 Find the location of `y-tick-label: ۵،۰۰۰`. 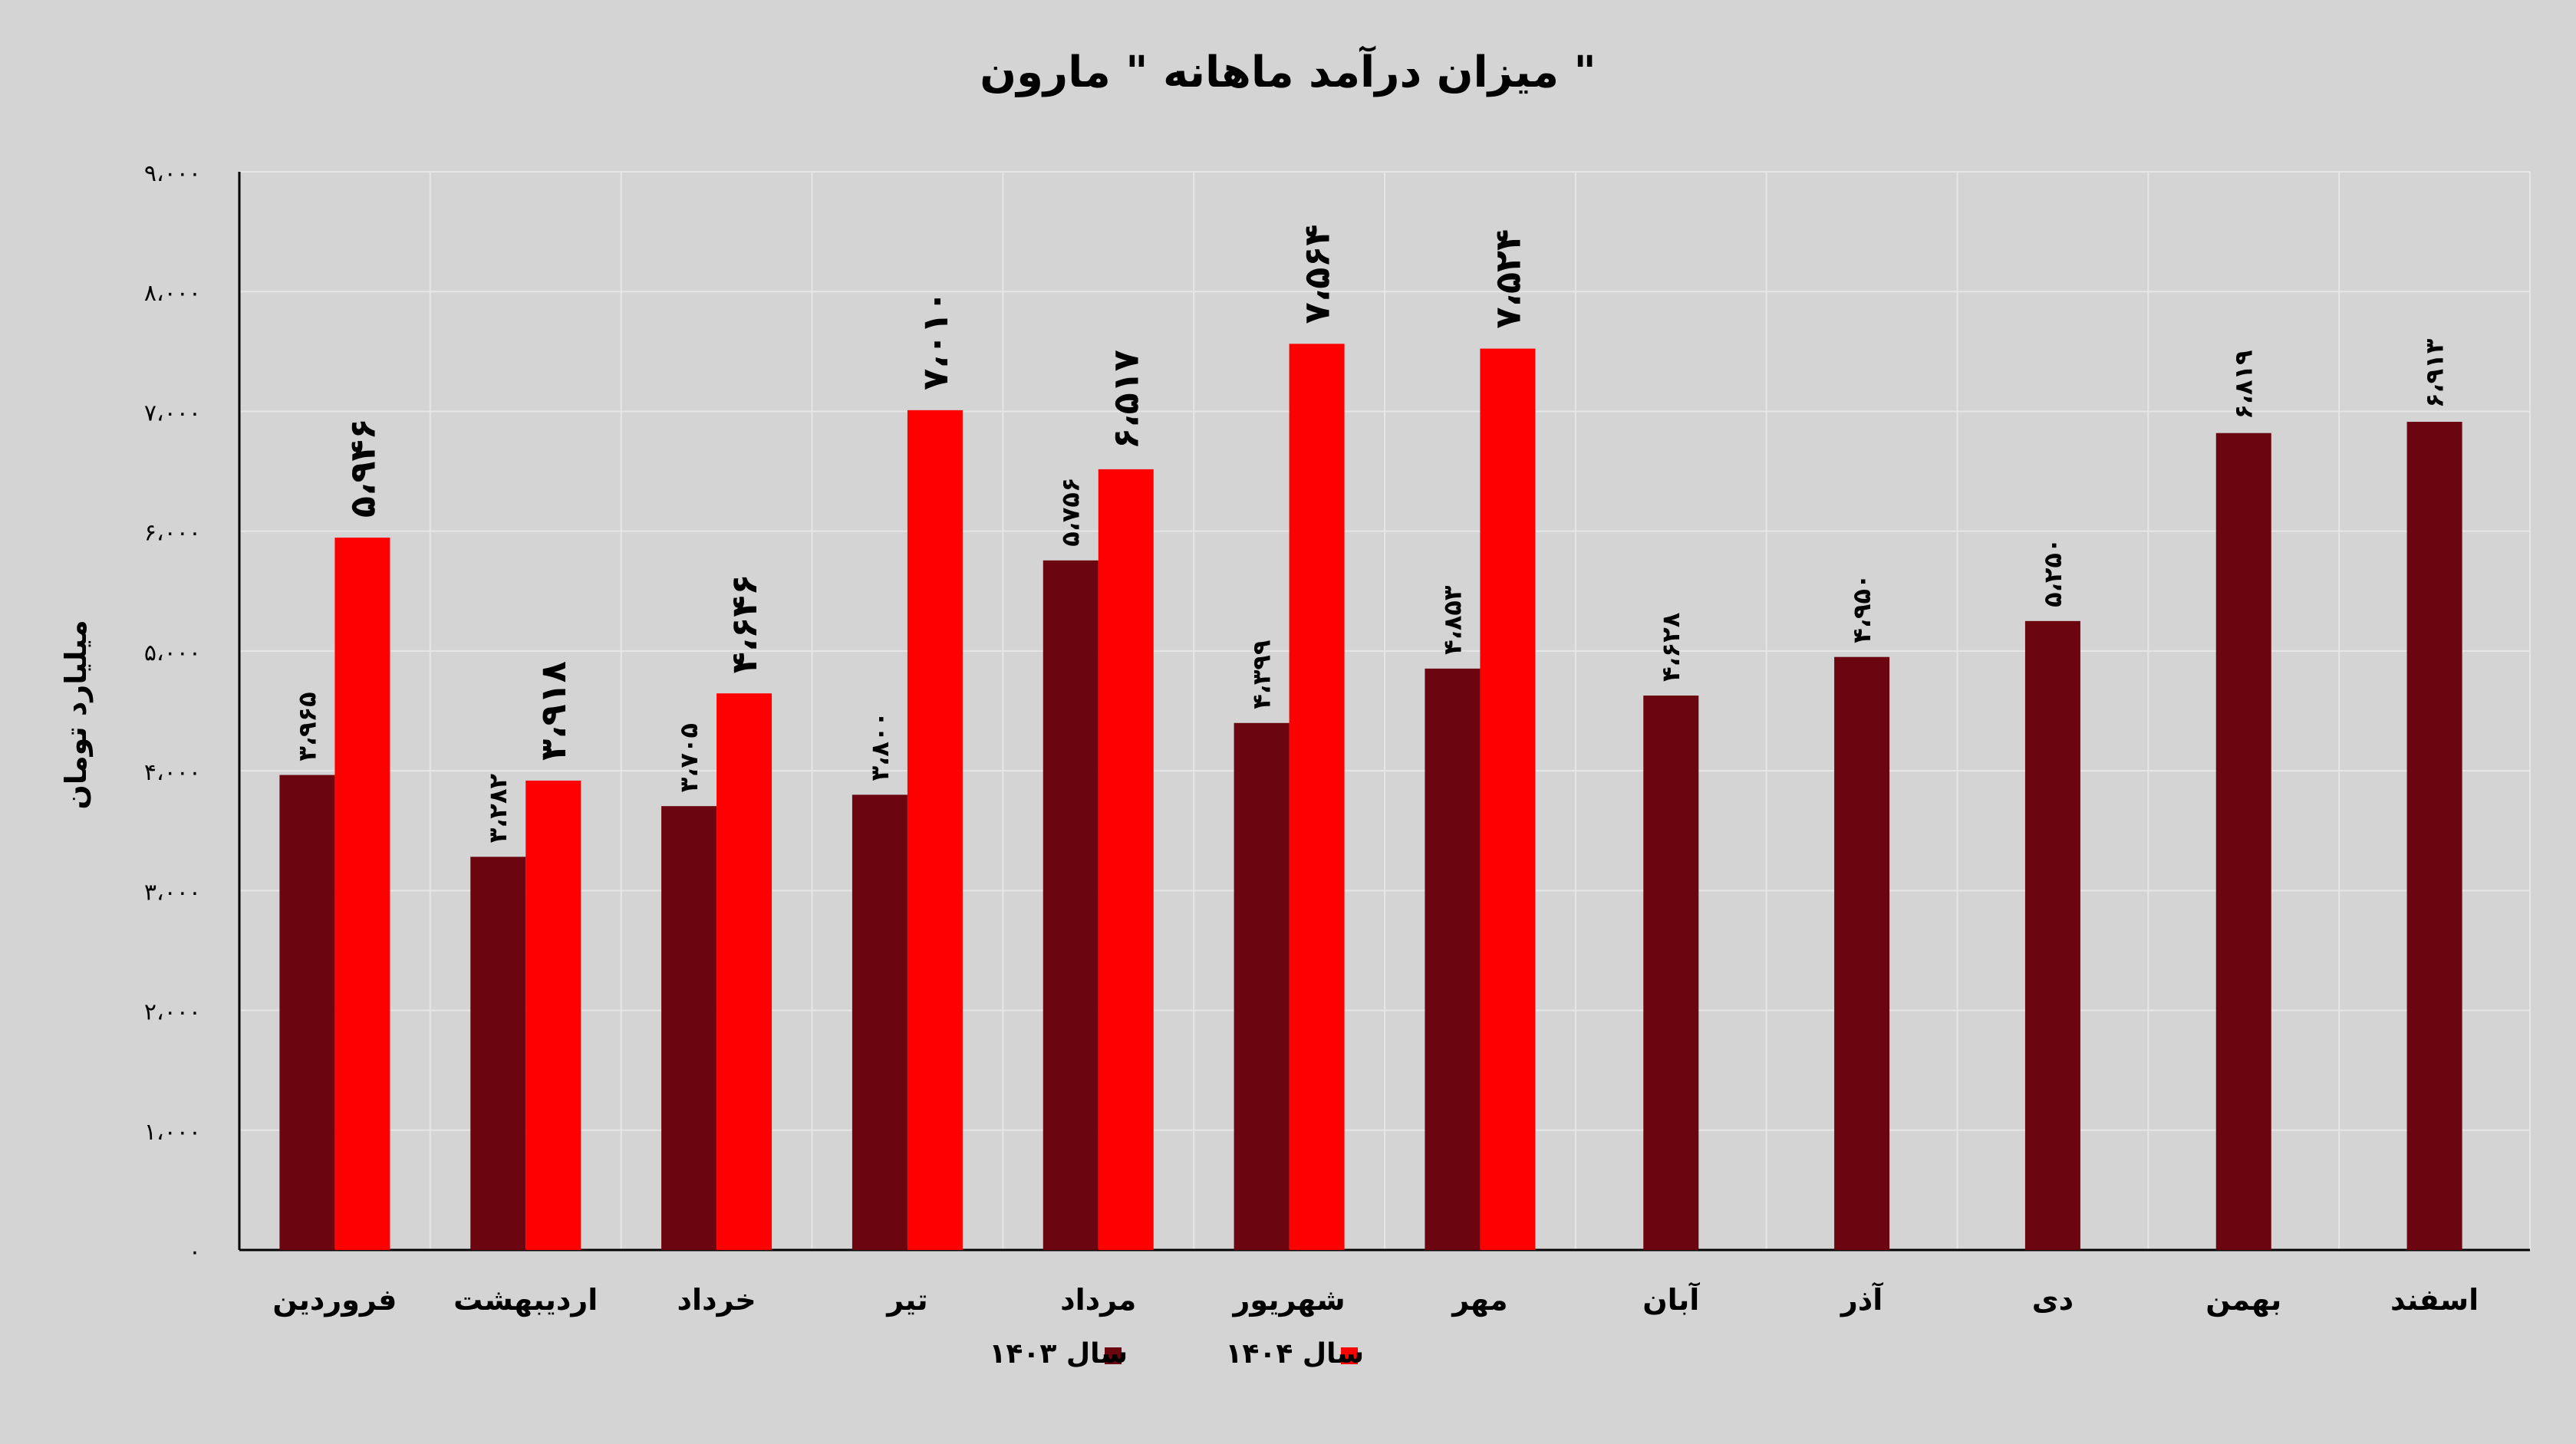

y-tick-label: ۵،۰۰۰ is located at coordinates (172, 653).